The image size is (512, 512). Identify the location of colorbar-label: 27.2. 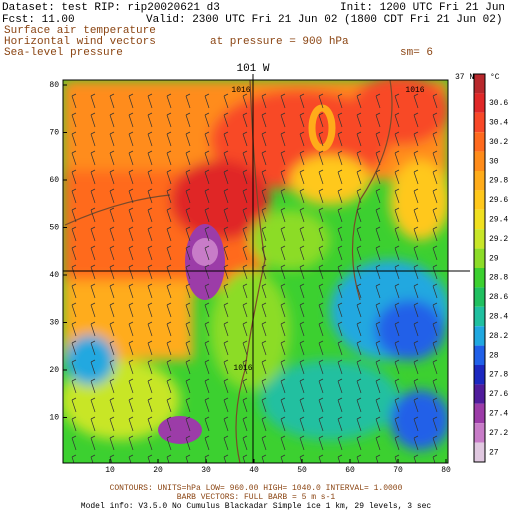
(498, 433).